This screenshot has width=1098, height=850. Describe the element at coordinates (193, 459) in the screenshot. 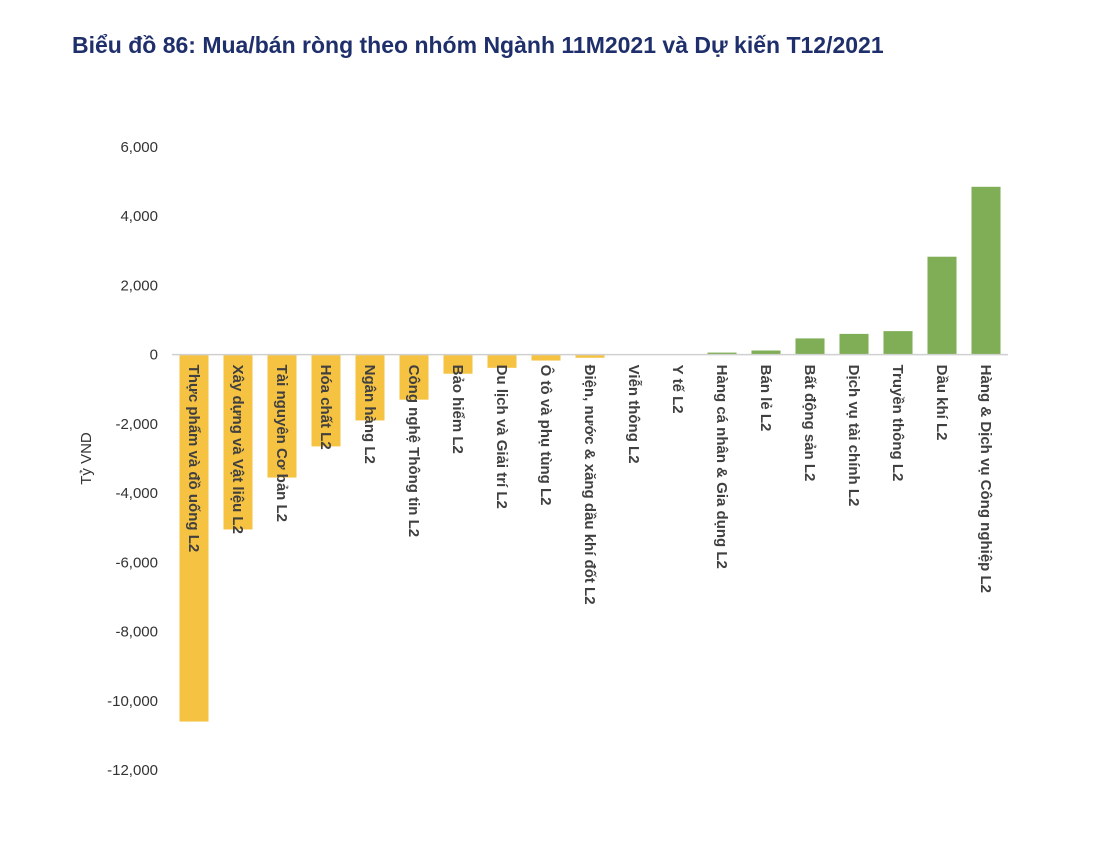

I see `category-label: Thực phẩm và đồ uống L2` at that location.